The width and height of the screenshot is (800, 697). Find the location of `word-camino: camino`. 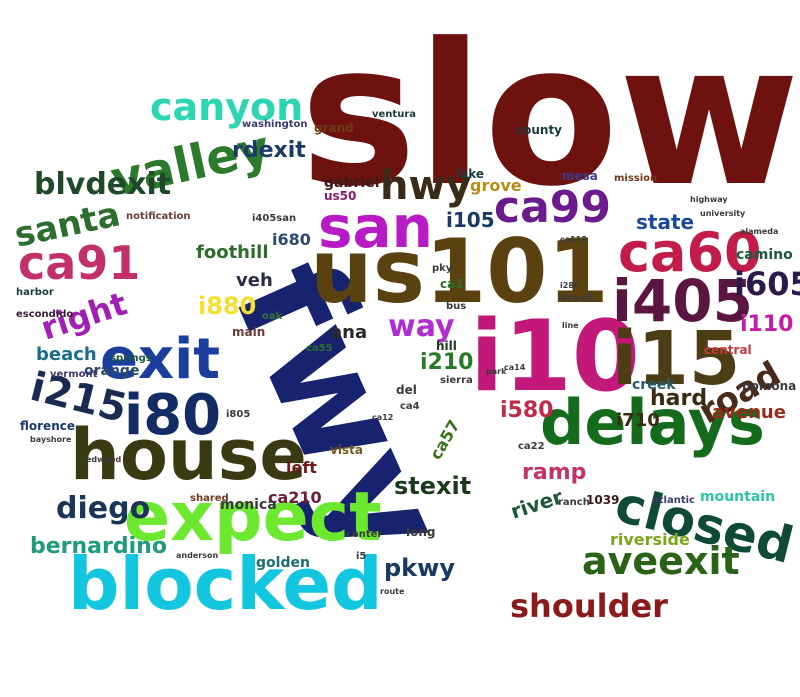

word-camino: camino is located at coordinates (764, 255).